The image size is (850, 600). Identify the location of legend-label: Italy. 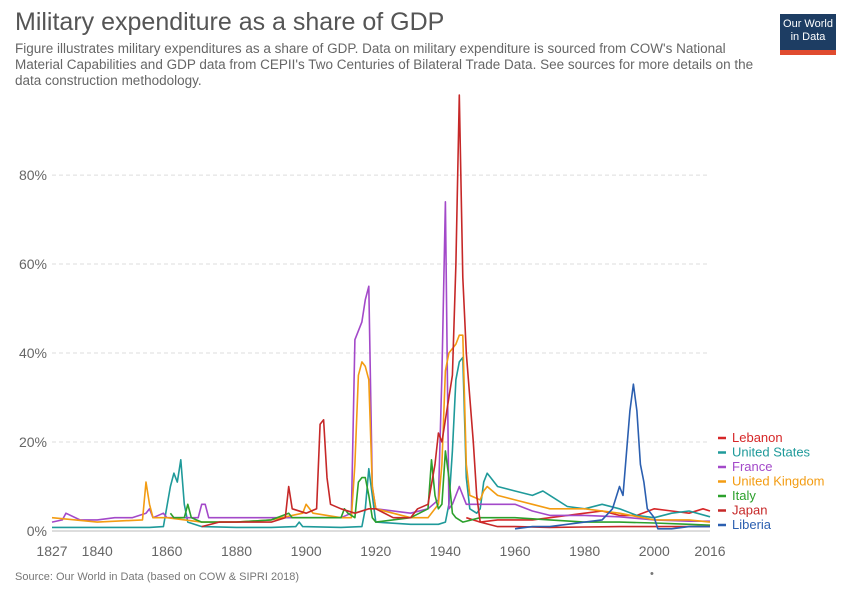
(744, 495).